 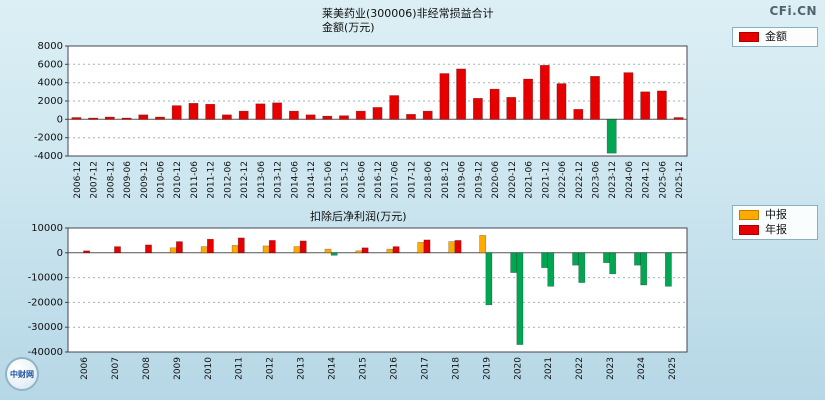 I want to click on cfi-seal-logo: 中财网, so click(x=22, y=374).